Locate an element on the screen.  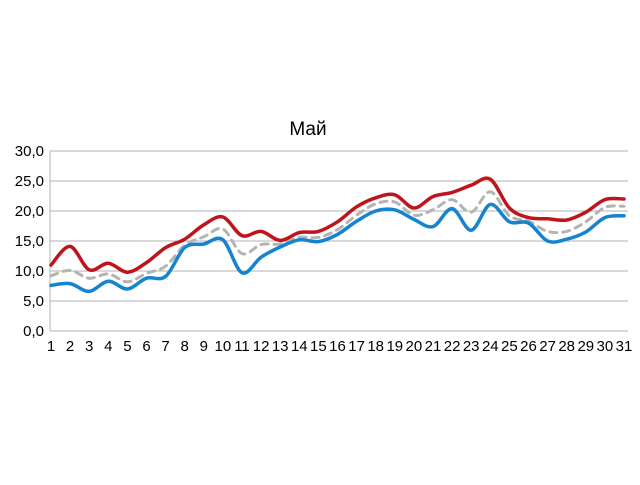
x-tick-label: 6 is located at coordinates (146, 346).